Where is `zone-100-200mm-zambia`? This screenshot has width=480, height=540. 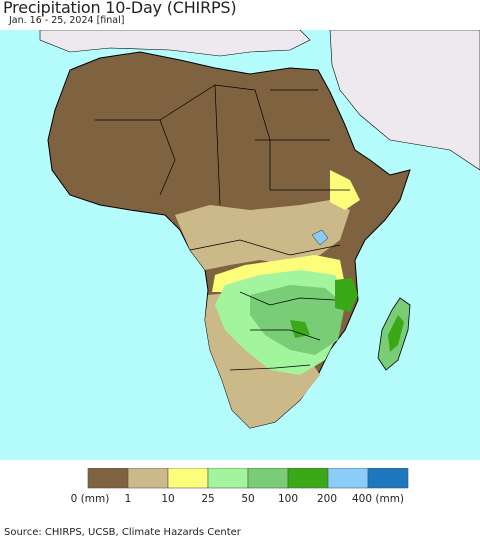 zone-100-200mm-zambia is located at coordinates (300, 329).